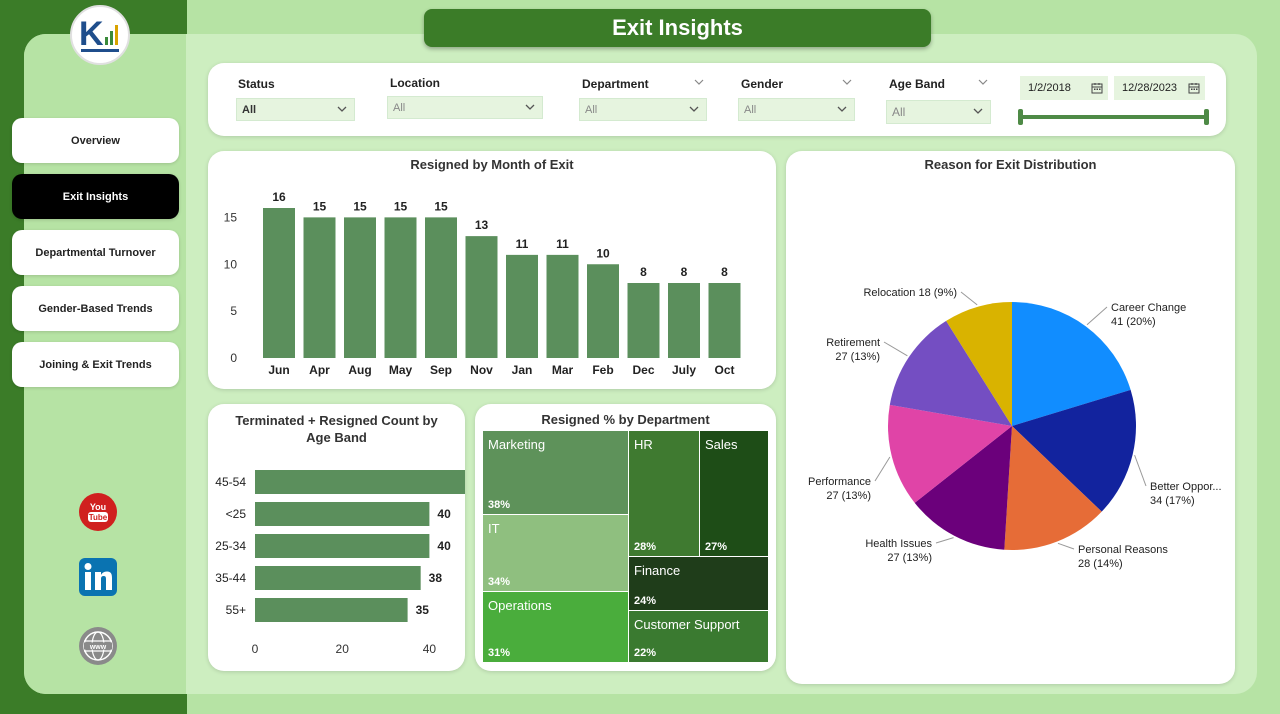 Image resolution: width=1280 pixels, height=714 pixels. I want to click on pie-slice-label: Personal Reasons, so click(1123, 550).